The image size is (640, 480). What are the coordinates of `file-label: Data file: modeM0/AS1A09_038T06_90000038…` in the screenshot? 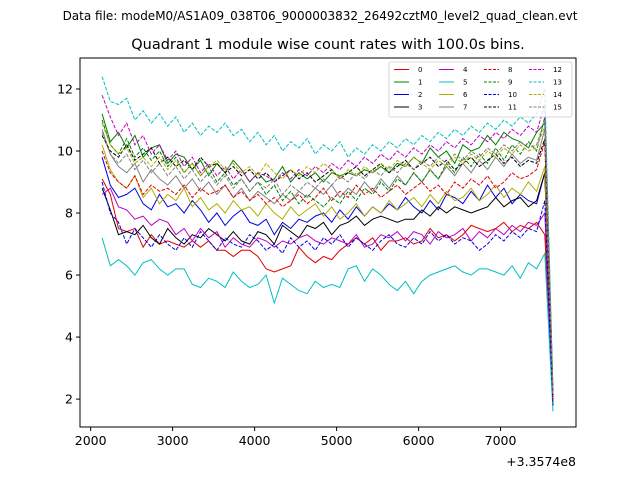 It's located at (320, 16).